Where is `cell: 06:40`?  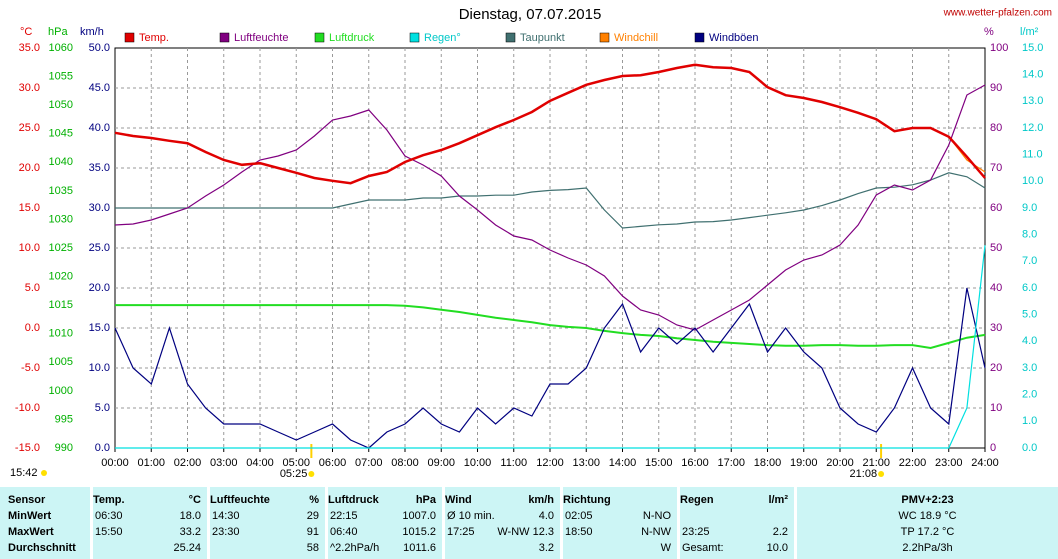
cell: 06:40 is located at coordinates (344, 532).